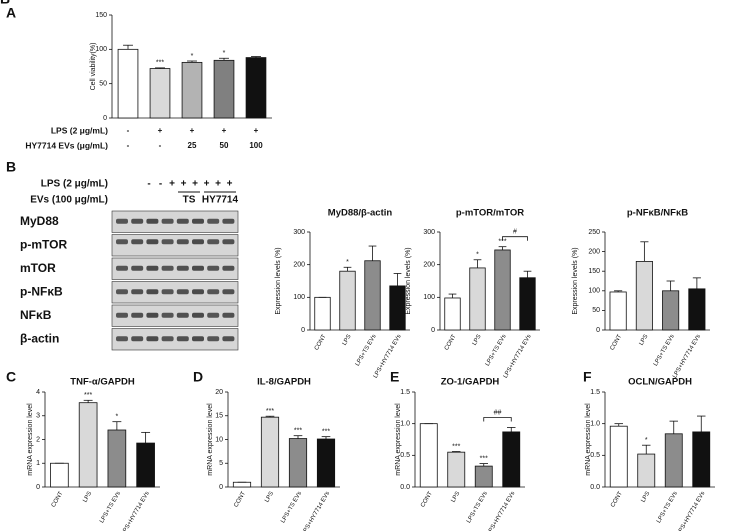 This screenshot has height=531, width=750. Describe the element at coordinates (38, 416) in the screenshot. I see `y-tick-label: 3` at that location.